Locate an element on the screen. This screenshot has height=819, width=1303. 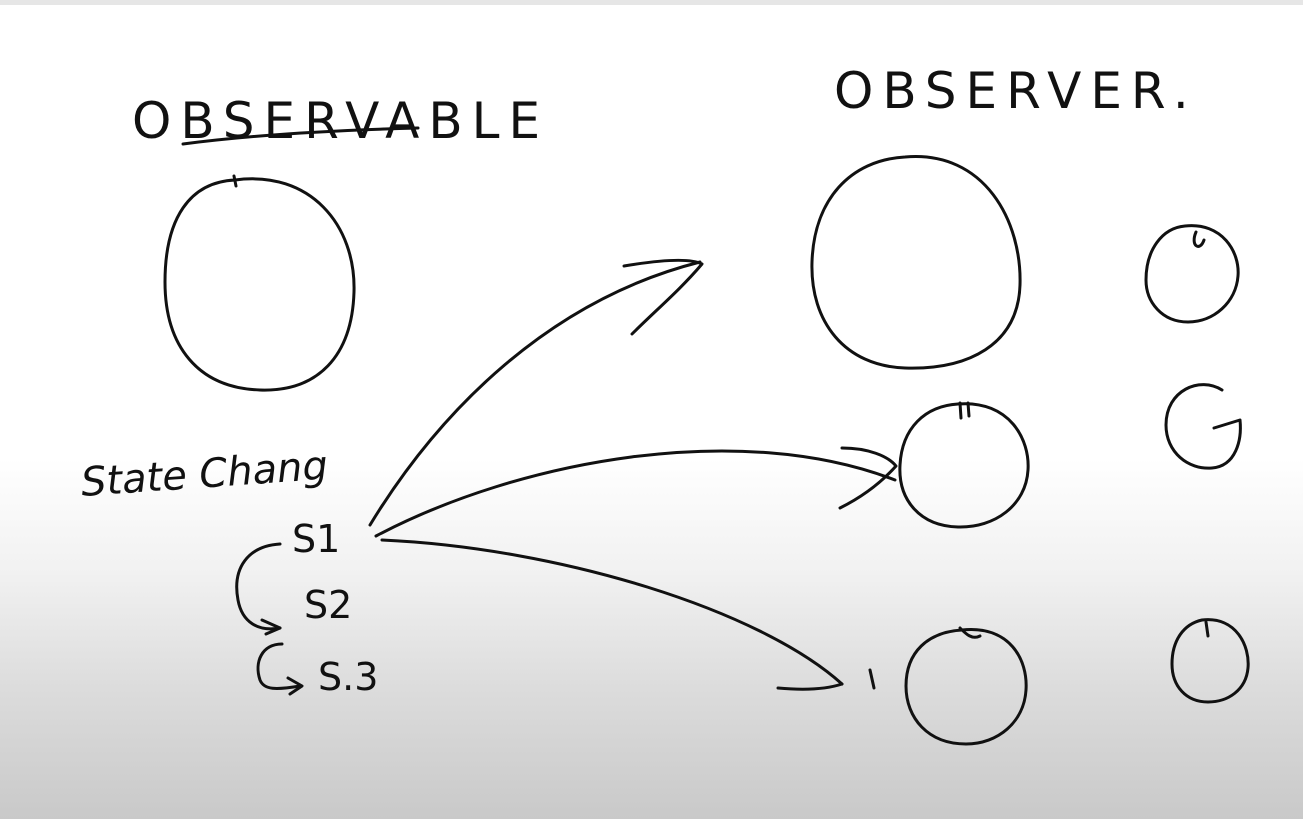
transition-arrowhead-s2 is located at coordinates (271, 627).